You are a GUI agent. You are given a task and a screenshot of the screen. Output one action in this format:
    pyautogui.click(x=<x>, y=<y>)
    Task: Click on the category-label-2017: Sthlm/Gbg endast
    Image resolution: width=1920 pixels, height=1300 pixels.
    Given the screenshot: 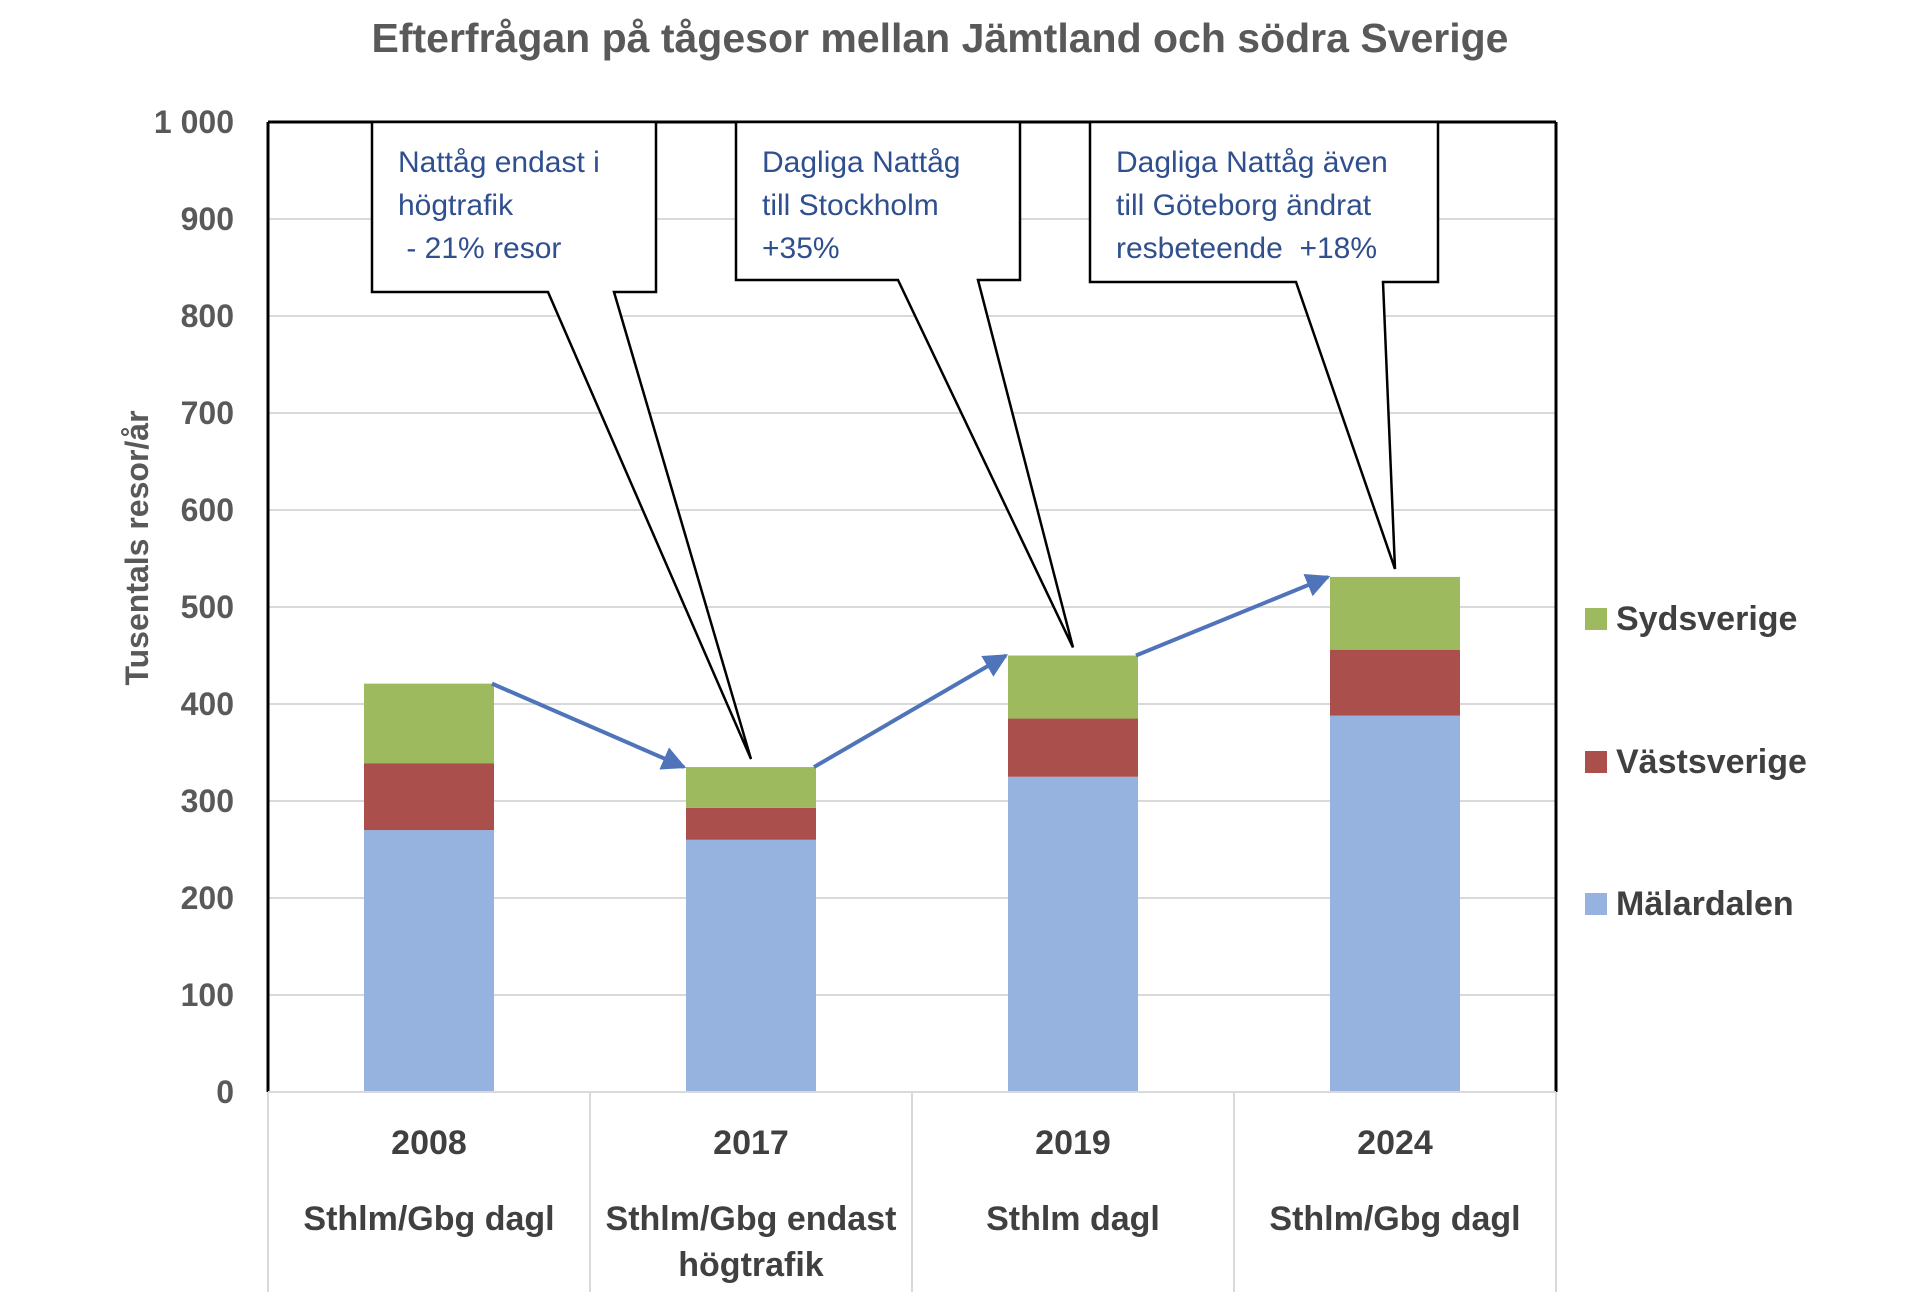 What is the action you would take?
    pyautogui.click(x=751, y=1219)
    